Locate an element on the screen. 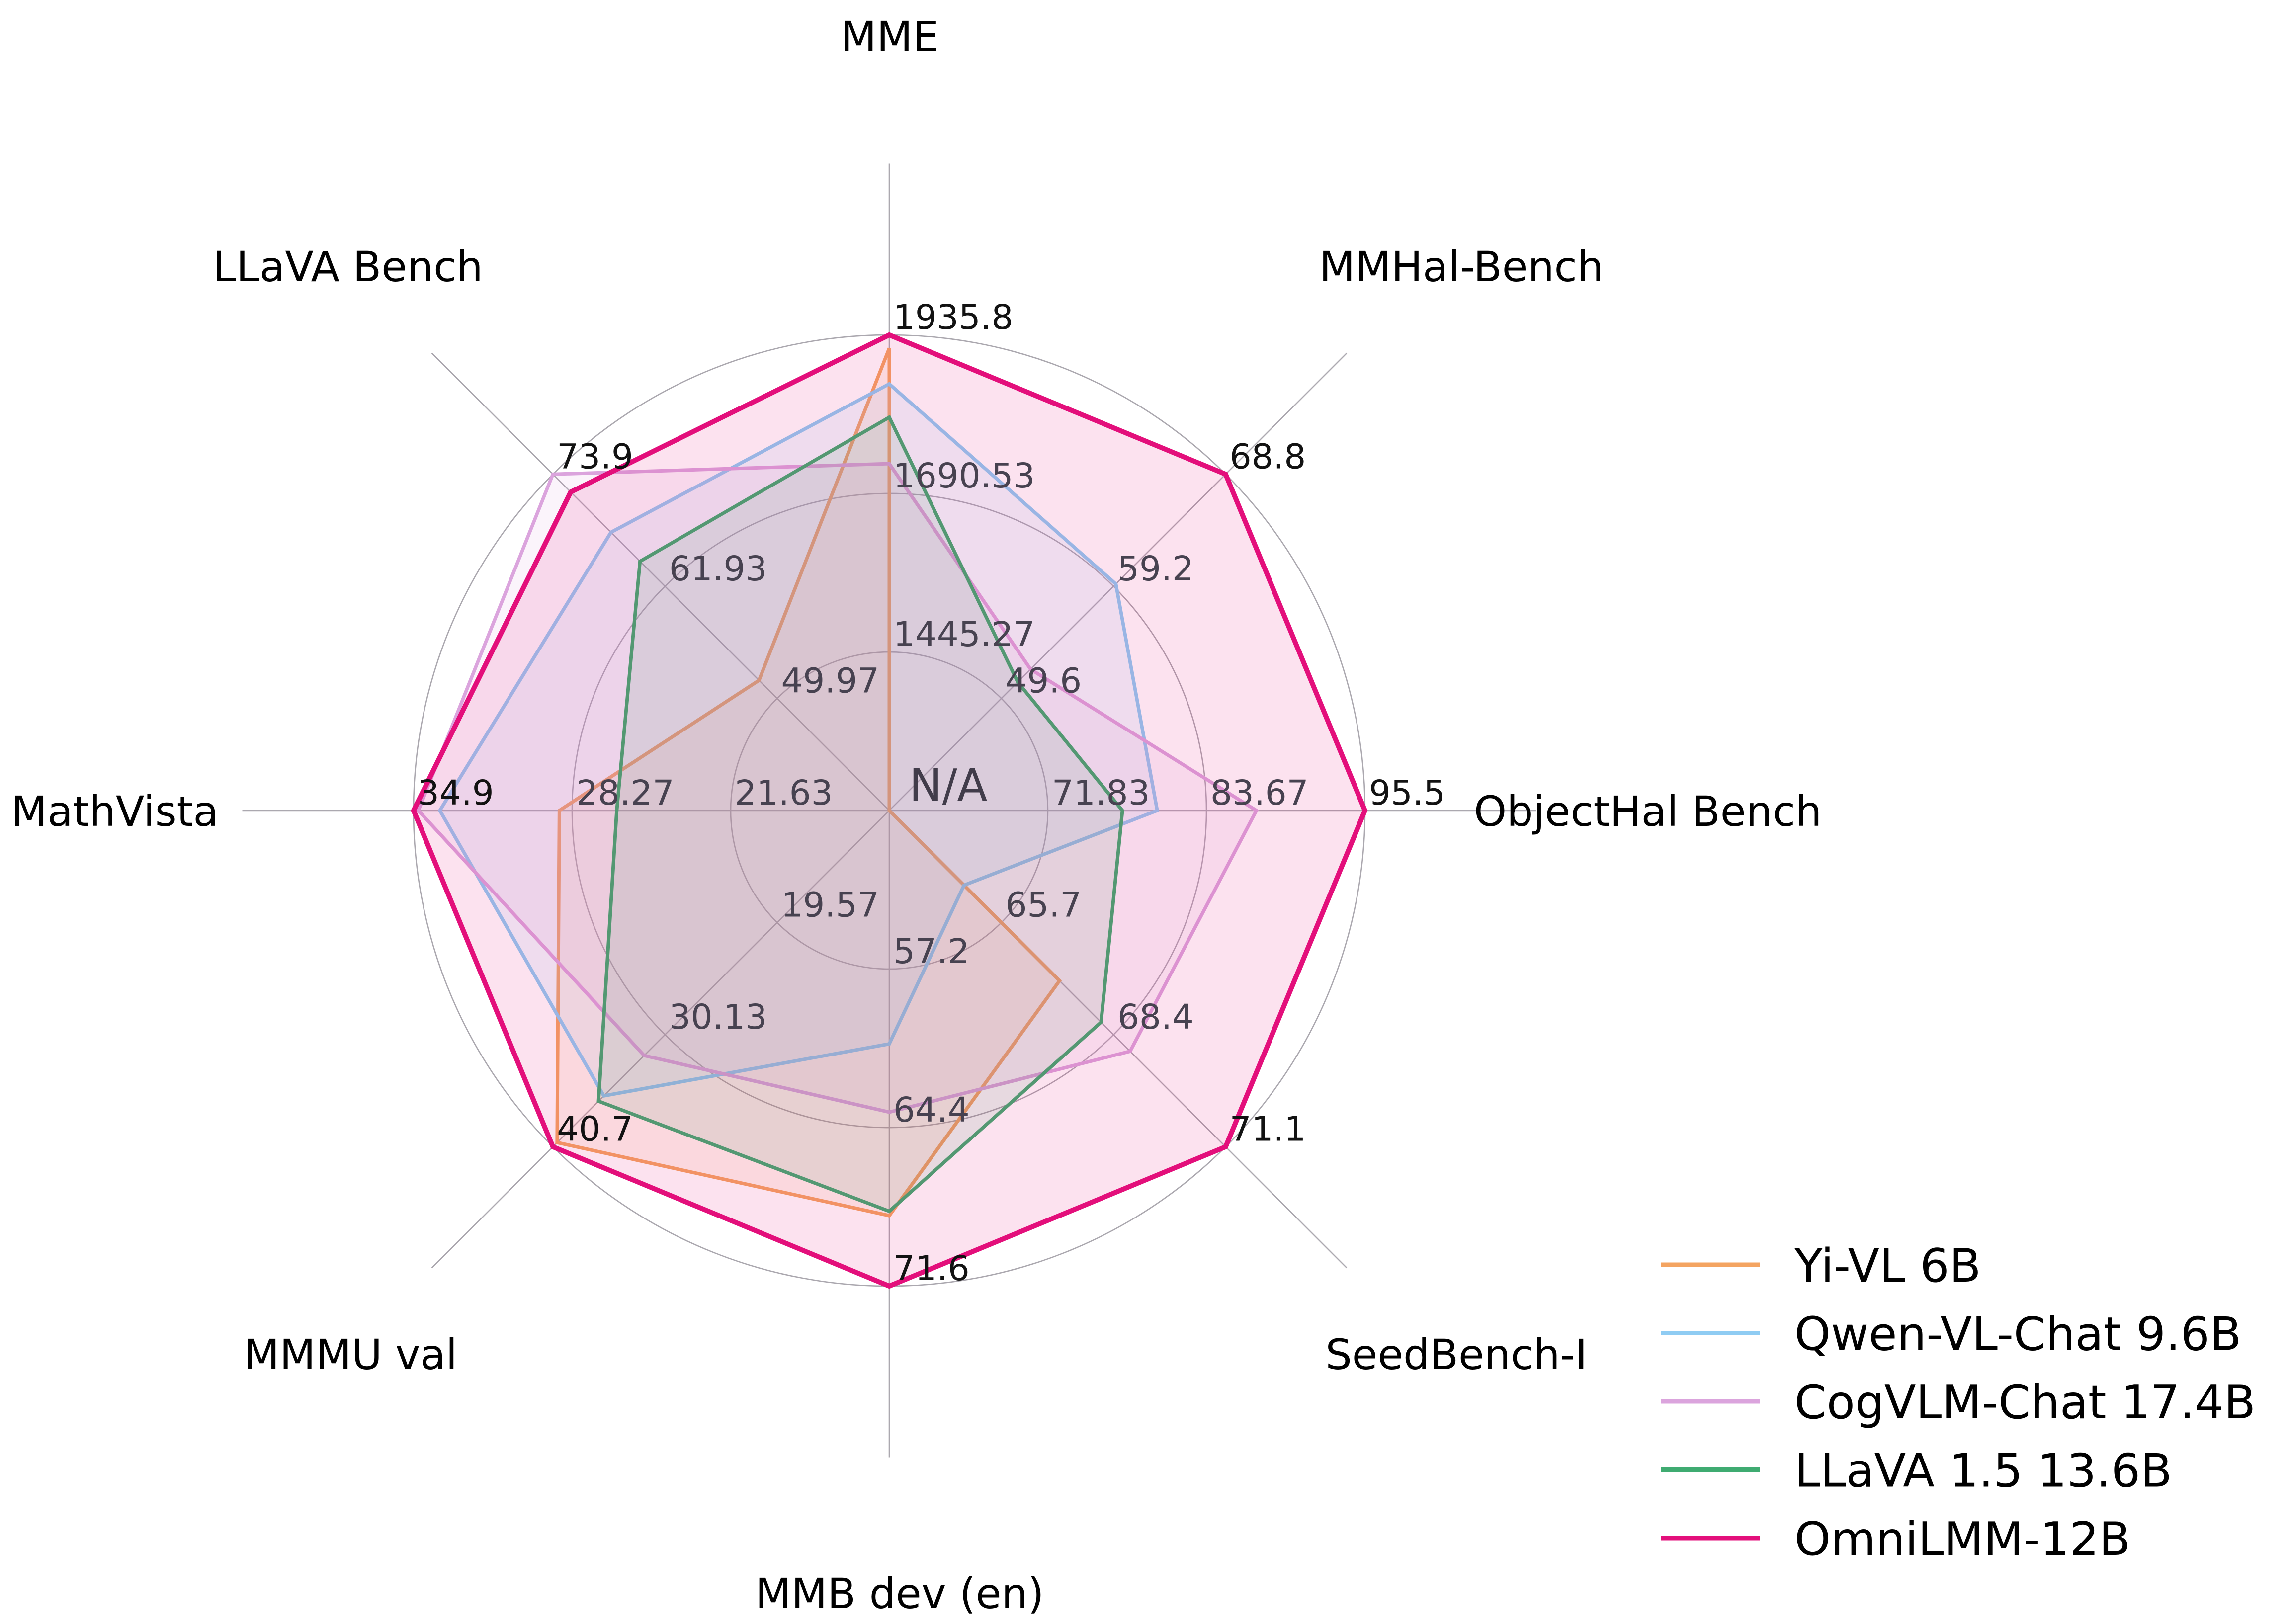  tick-label: 71.6 is located at coordinates (931, 1269).